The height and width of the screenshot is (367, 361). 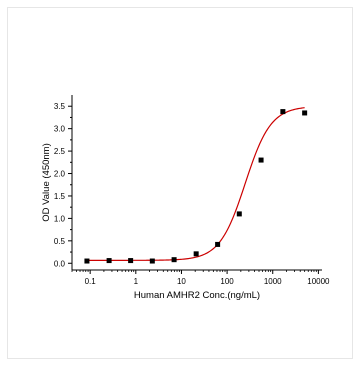 I want to click on x-axis-title: Human AMHR2 Conc.(ng/mL), so click(x=197, y=295).